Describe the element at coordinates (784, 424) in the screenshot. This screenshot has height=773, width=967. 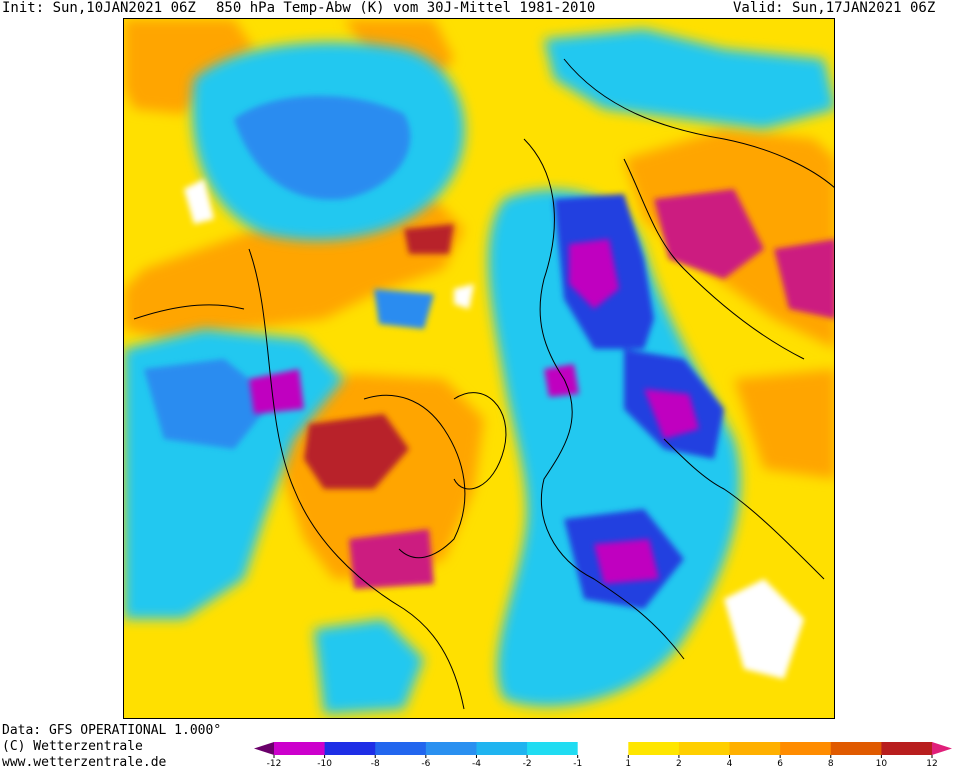
I see `warm-area-se` at that location.